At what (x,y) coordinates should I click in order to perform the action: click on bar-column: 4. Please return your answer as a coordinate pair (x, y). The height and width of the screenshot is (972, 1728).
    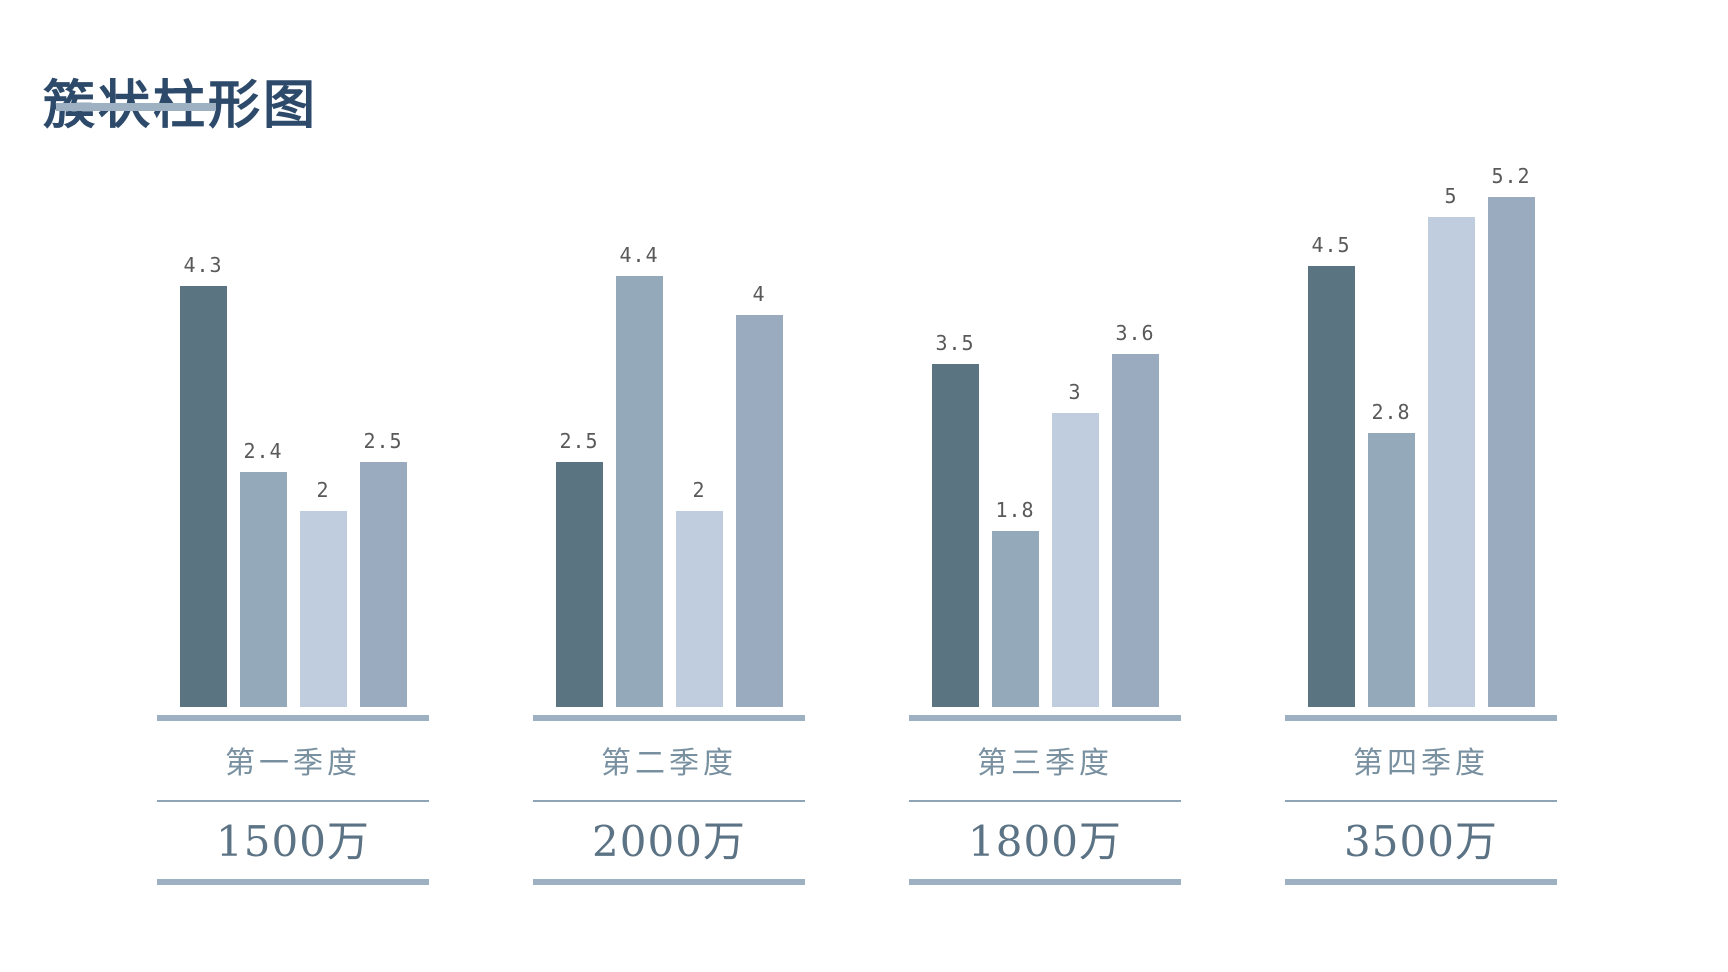
    Looking at the image, I should click on (759, 494).